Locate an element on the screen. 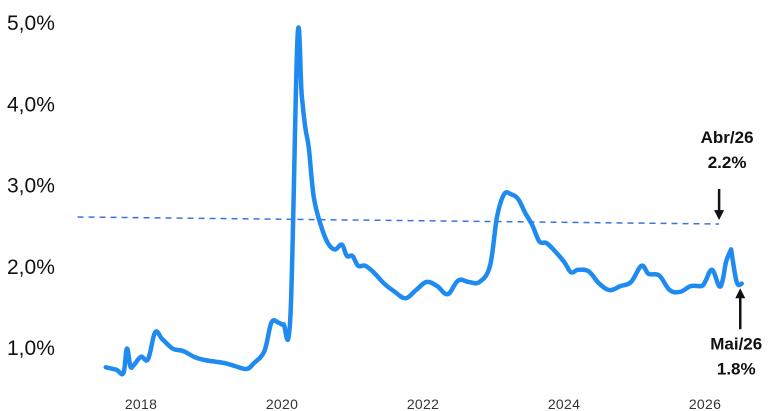 Image resolution: width=775 pixels, height=411 pixels. y-tick-label-3: 4,0% is located at coordinates (31, 104).